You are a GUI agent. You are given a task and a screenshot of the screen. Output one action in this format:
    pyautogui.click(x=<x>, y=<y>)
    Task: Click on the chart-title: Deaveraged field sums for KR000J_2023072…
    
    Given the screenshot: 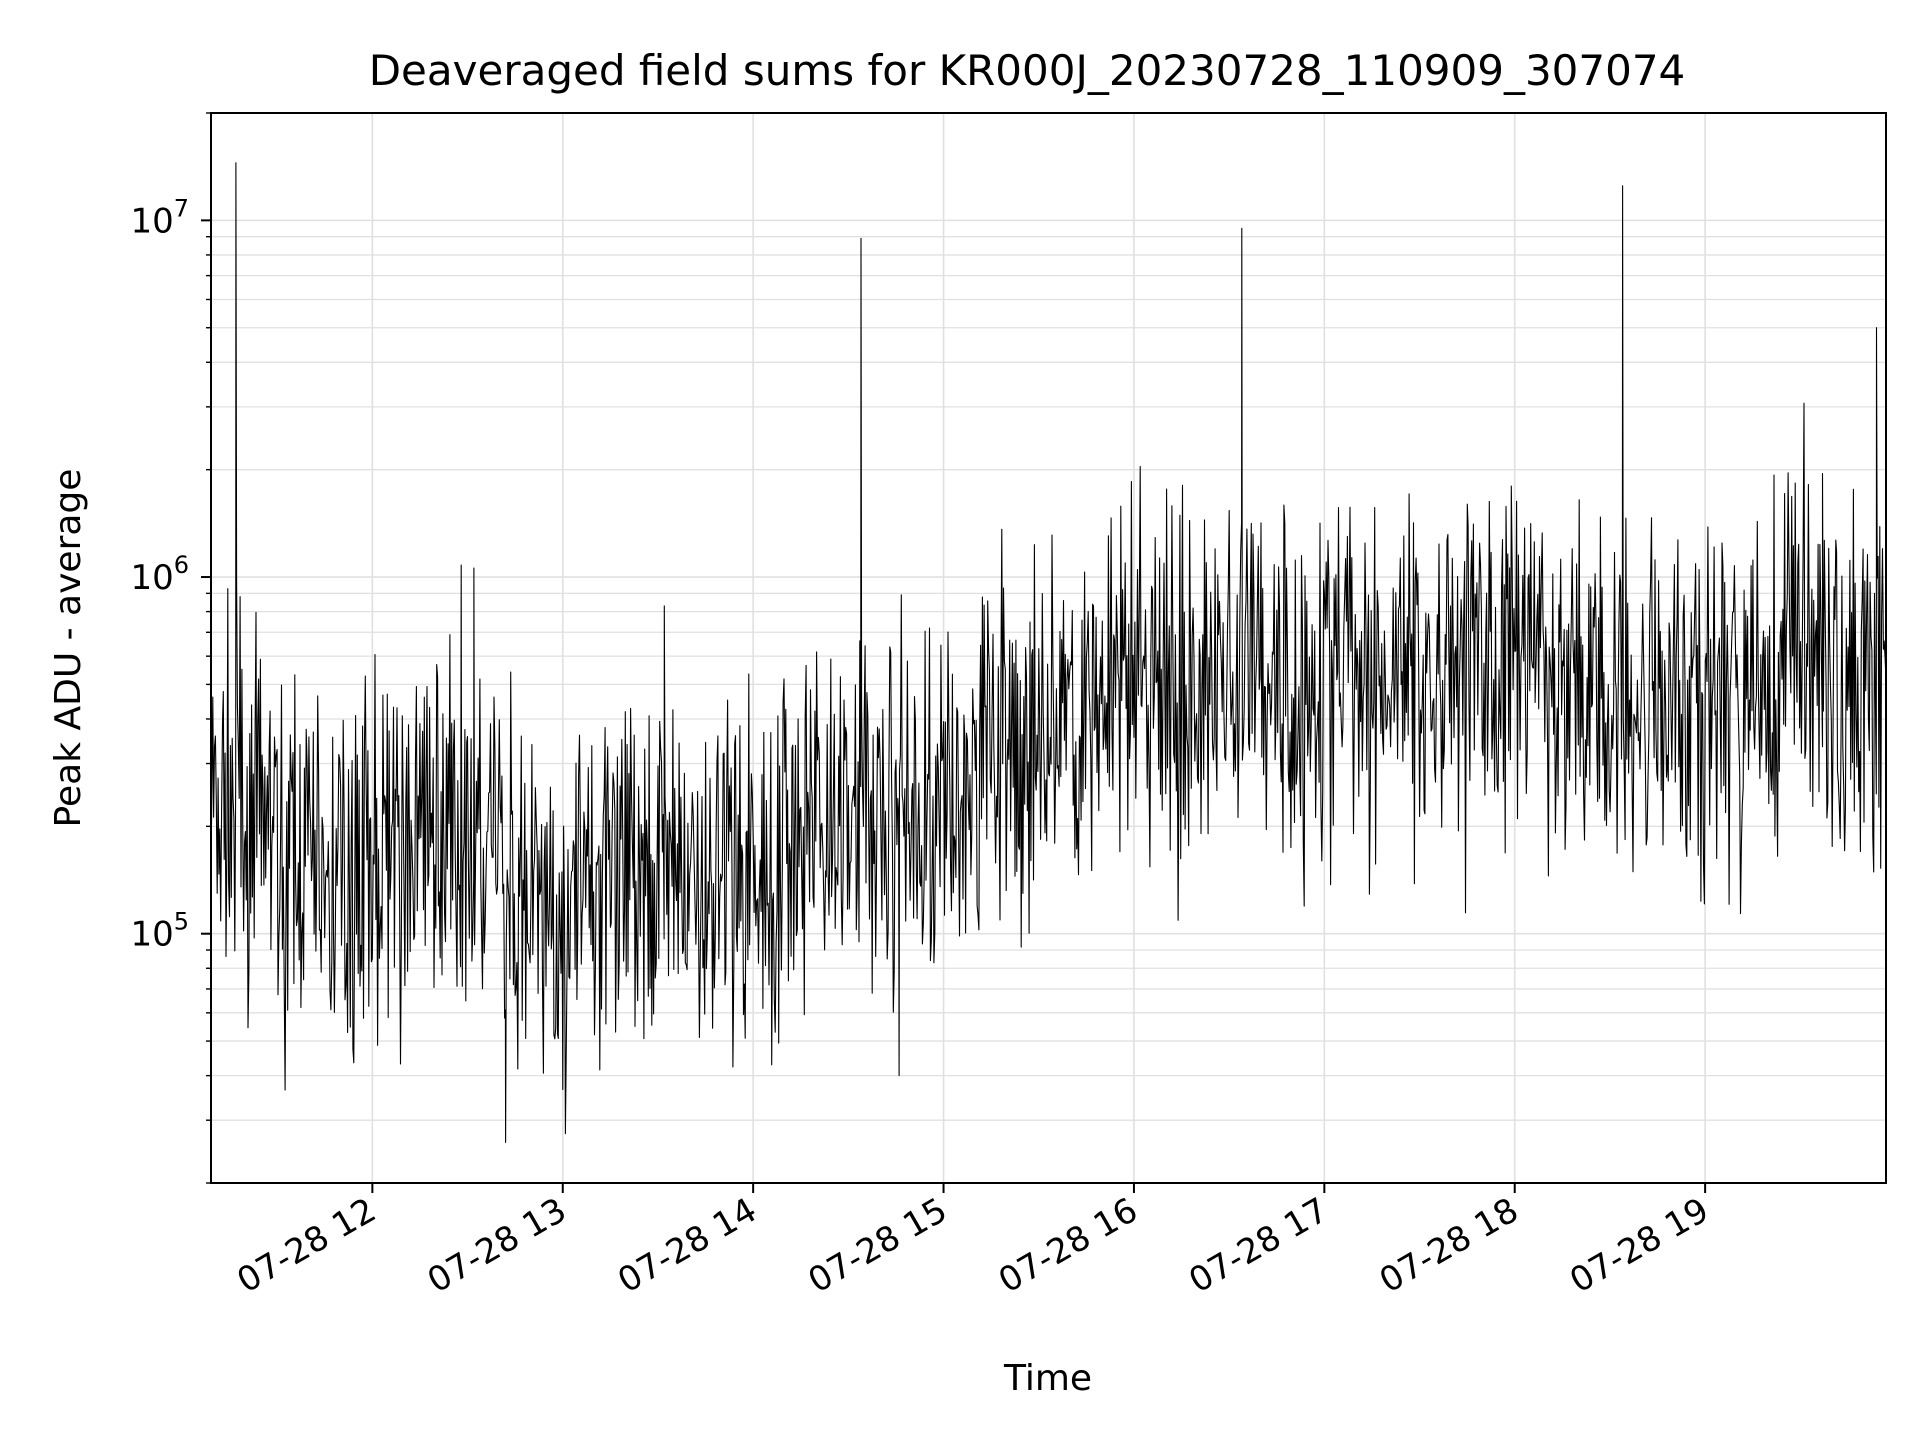 What is the action you would take?
    pyautogui.click(x=1027, y=70)
    